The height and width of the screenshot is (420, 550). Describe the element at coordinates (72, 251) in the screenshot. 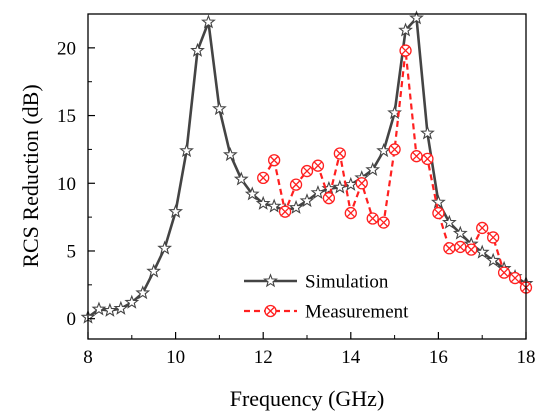

I see `y-tick-label: 5` at that location.